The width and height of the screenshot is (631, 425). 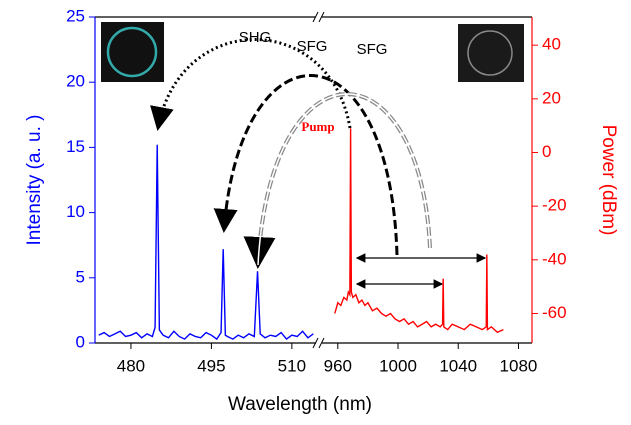 I want to click on y2-tick-label: -20, so click(x=554, y=205).